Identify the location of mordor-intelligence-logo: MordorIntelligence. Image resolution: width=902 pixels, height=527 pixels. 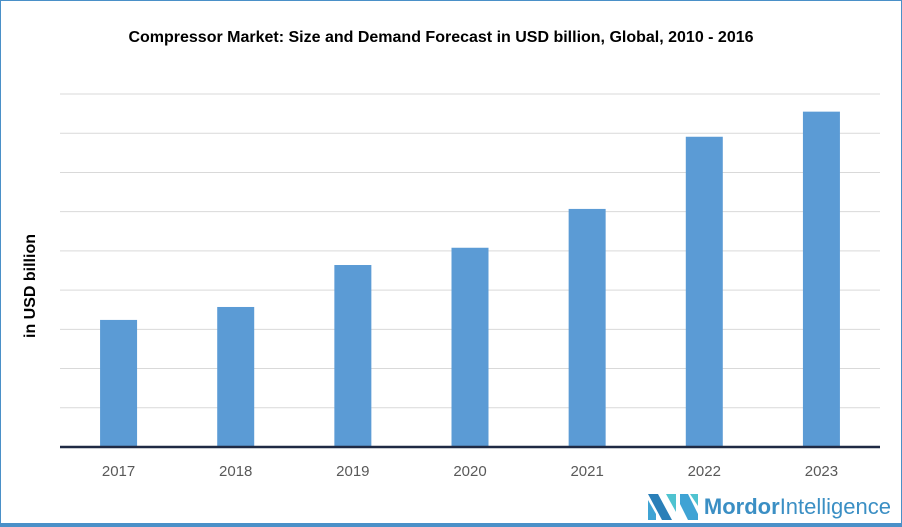
(769, 507).